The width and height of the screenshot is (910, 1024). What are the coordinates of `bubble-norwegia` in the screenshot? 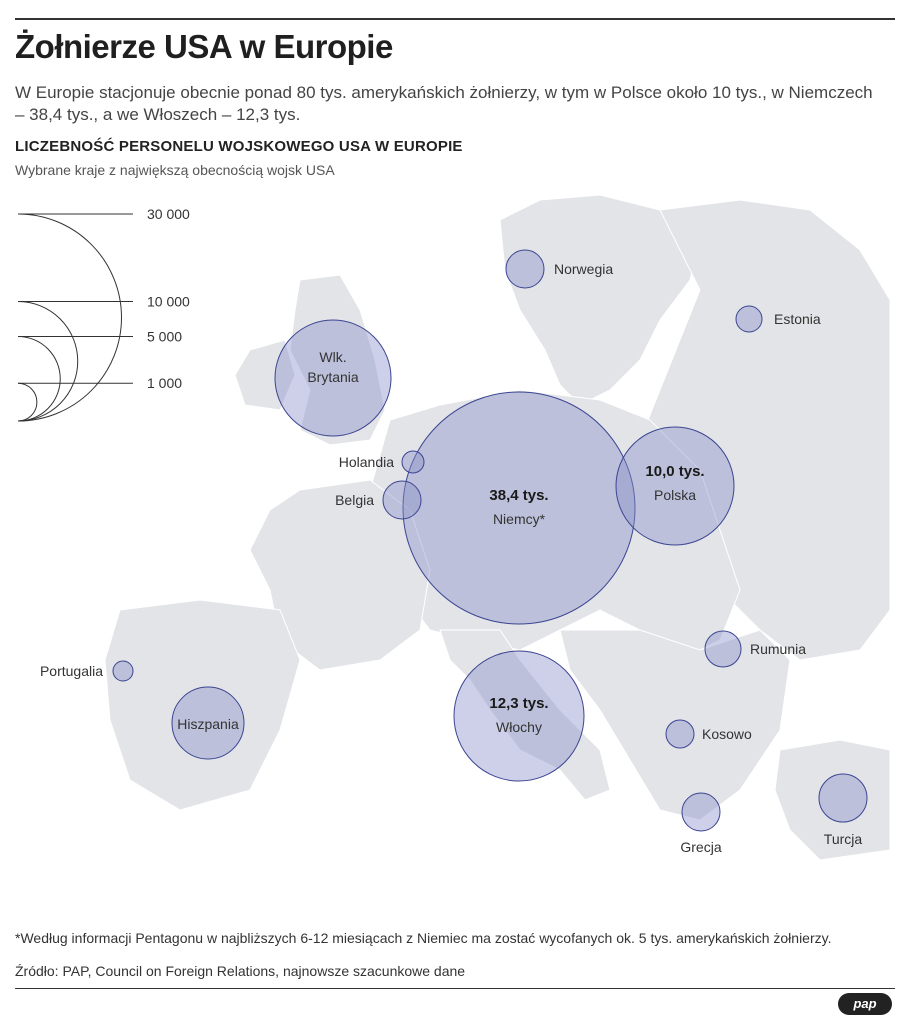 It's located at (525, 269).